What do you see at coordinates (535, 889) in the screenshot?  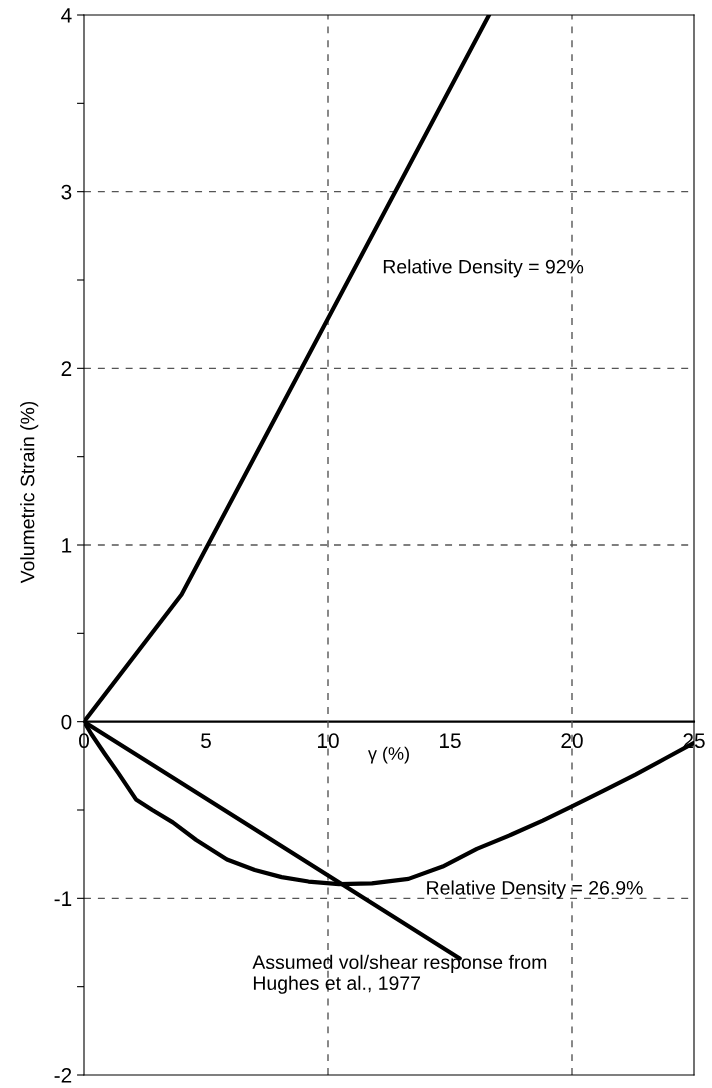 I see `series-label: Relative Density = 26.9%` at bounding box center [535, 889].